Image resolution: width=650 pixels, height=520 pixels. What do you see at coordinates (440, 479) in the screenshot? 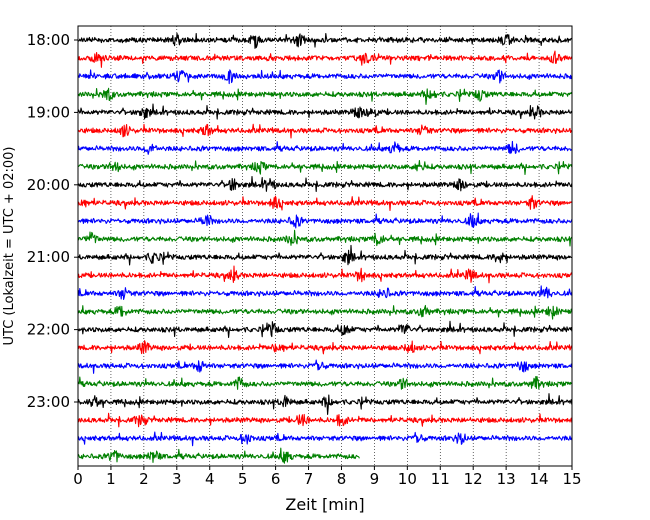
I see `x-tick-label: 11` at bounding box center [440, 479].